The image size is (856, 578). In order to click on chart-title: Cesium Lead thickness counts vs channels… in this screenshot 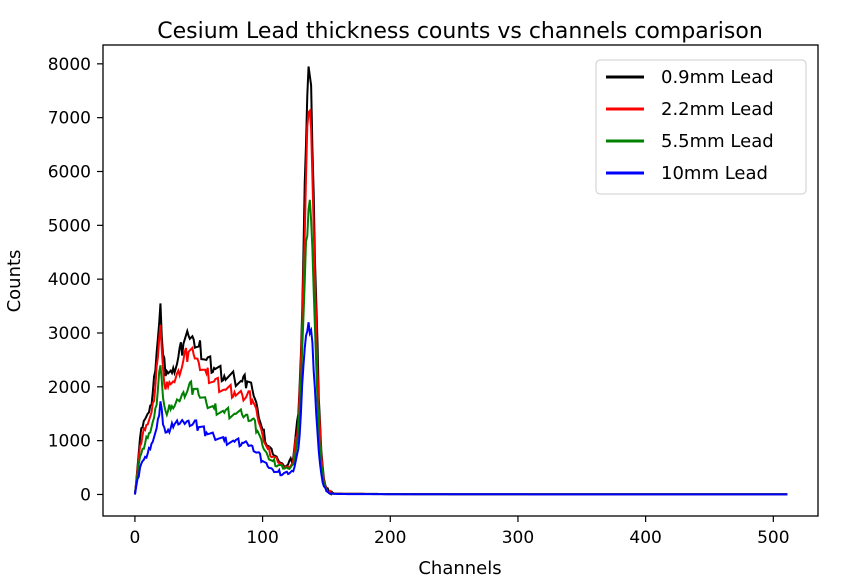, I will do `click(460, 31)`.